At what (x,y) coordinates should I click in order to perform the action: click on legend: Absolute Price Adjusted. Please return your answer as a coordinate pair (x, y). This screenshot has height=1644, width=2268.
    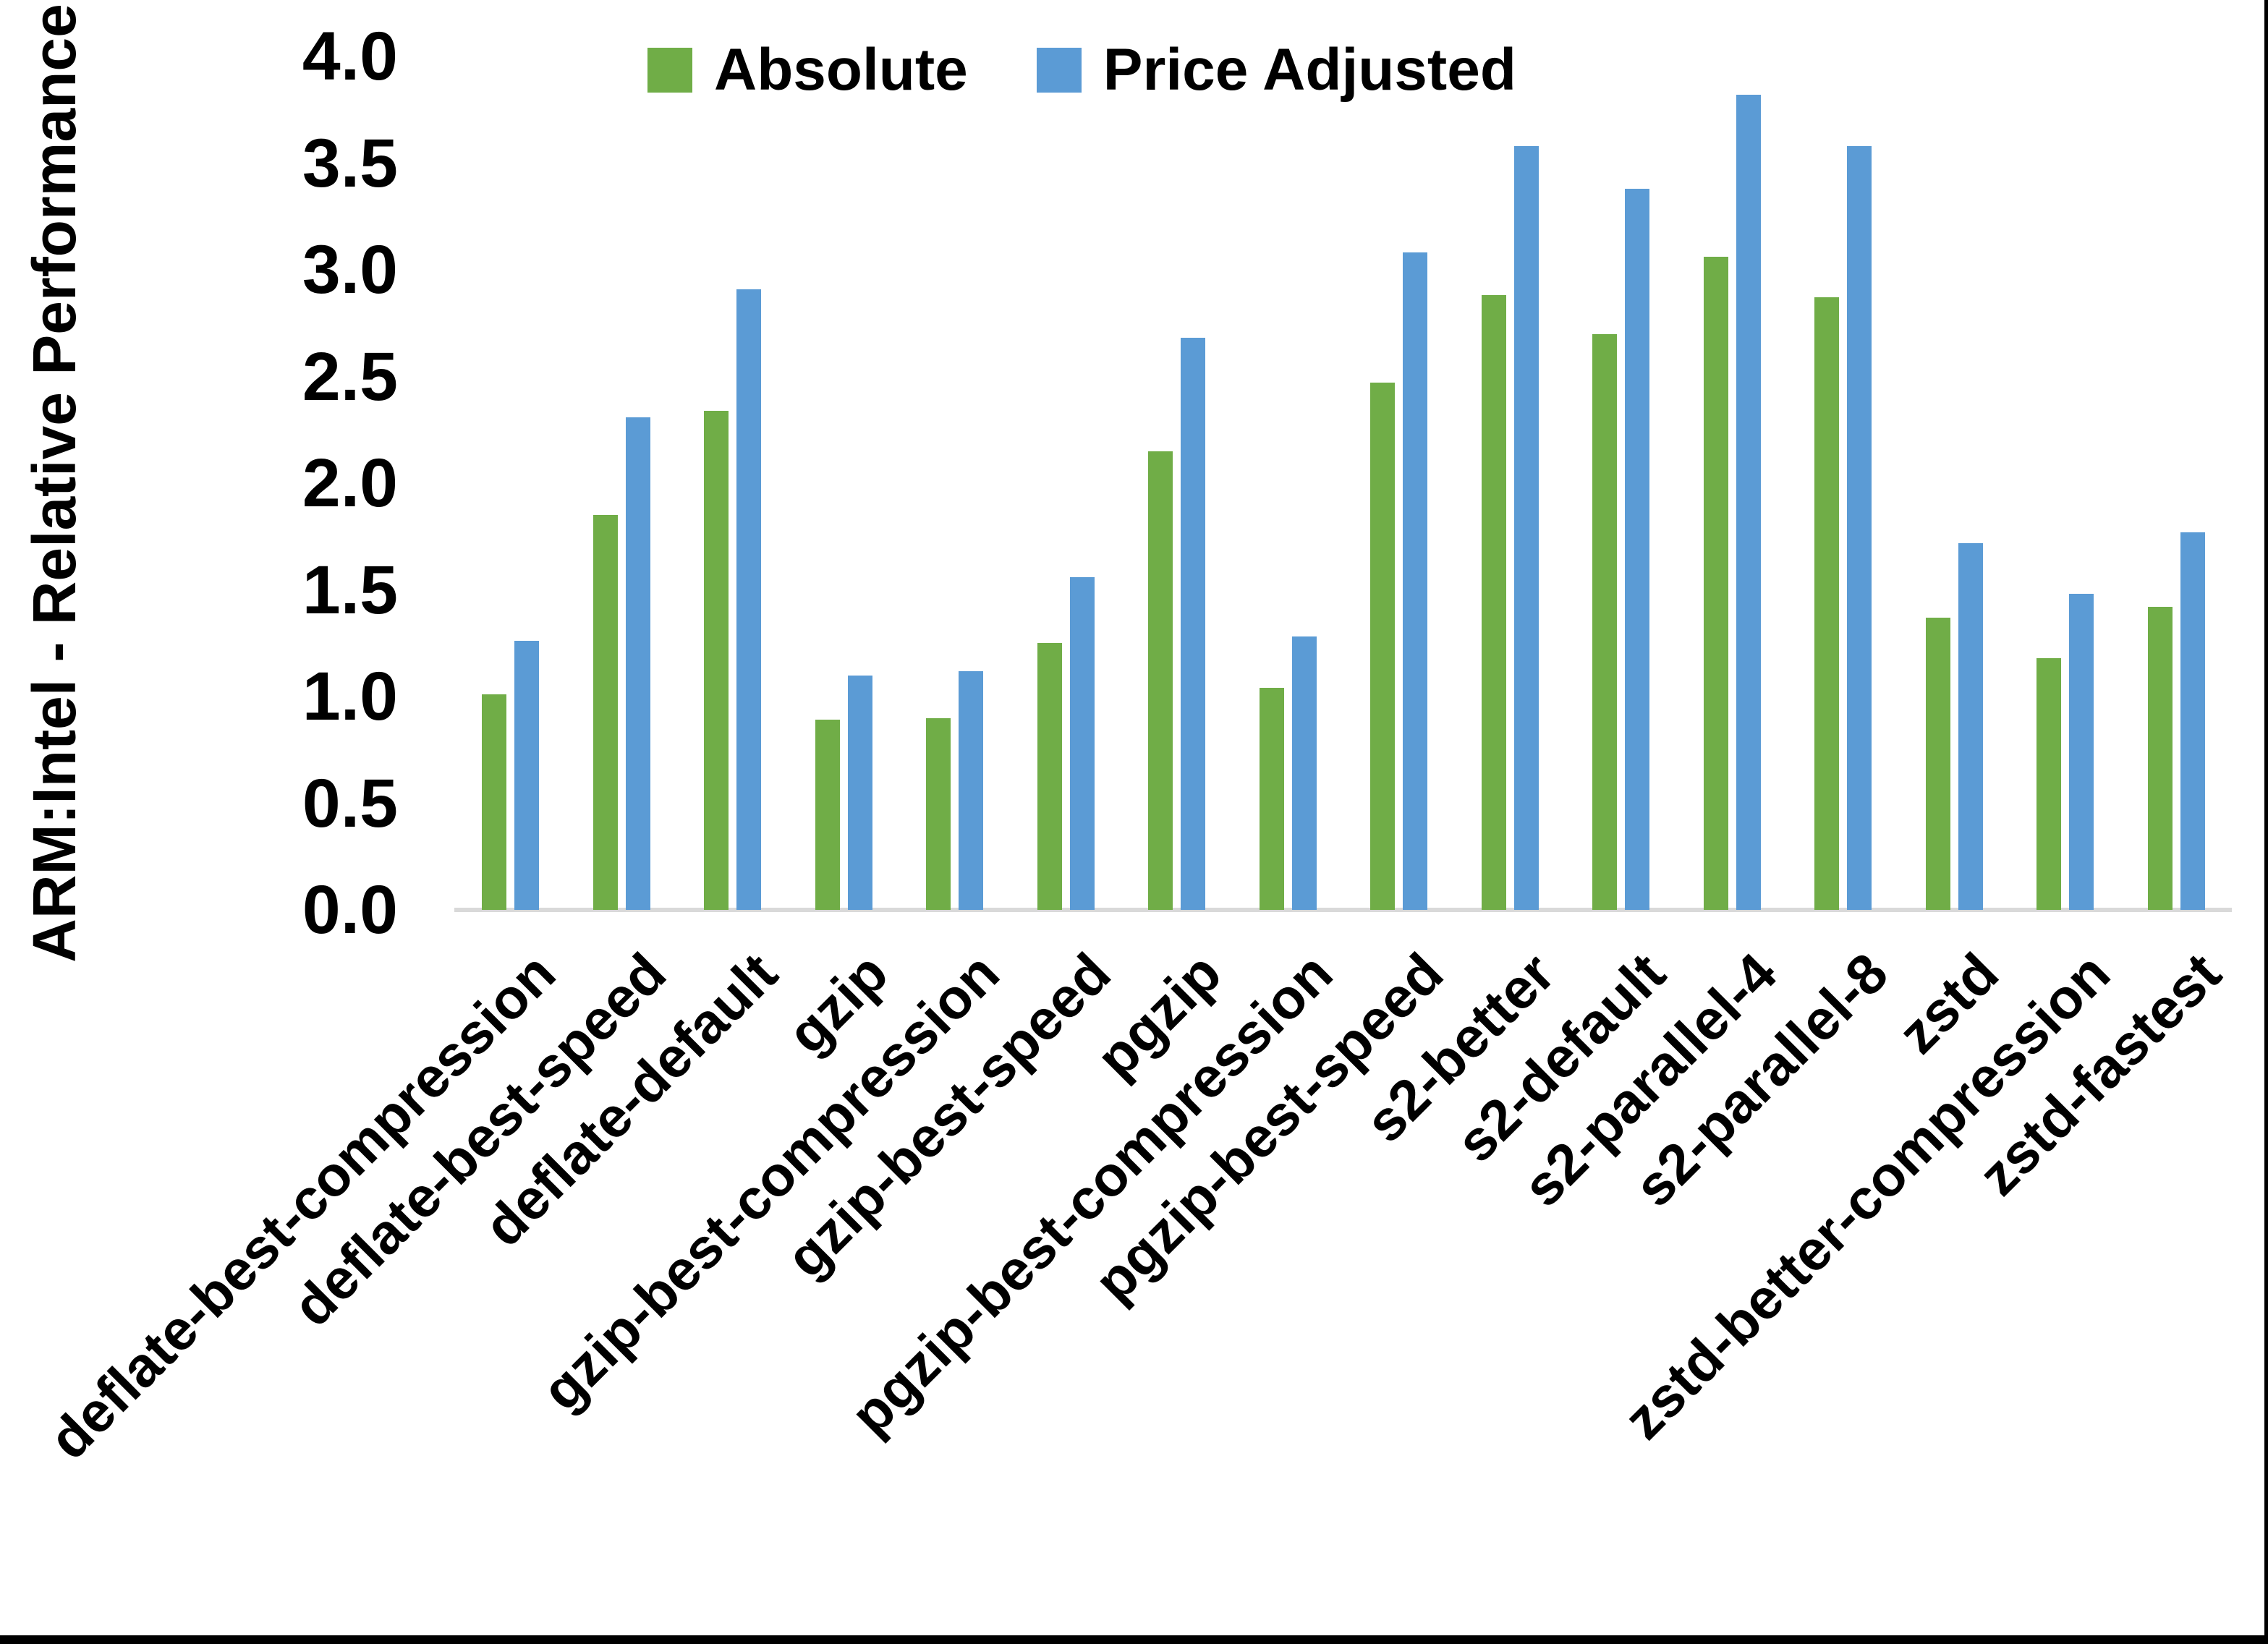
    Looking at the image, I should click on (1081, 70).